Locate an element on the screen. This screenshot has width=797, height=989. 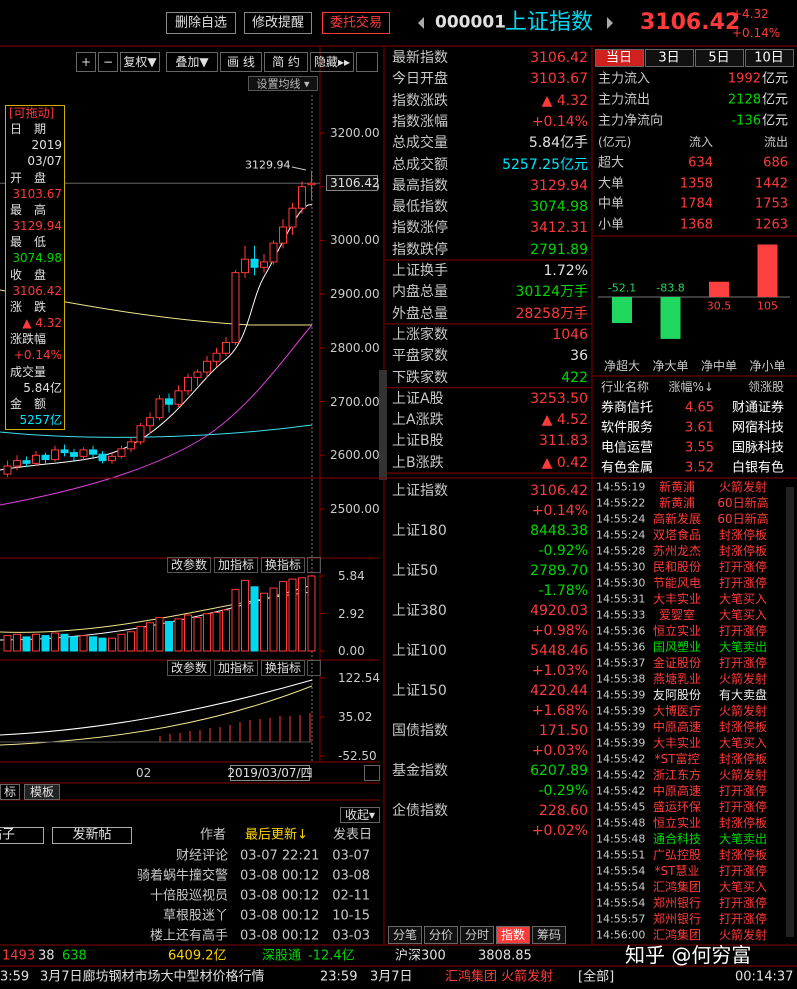
ticker-time: 14:55:28 is located at coordinates (621, 551).